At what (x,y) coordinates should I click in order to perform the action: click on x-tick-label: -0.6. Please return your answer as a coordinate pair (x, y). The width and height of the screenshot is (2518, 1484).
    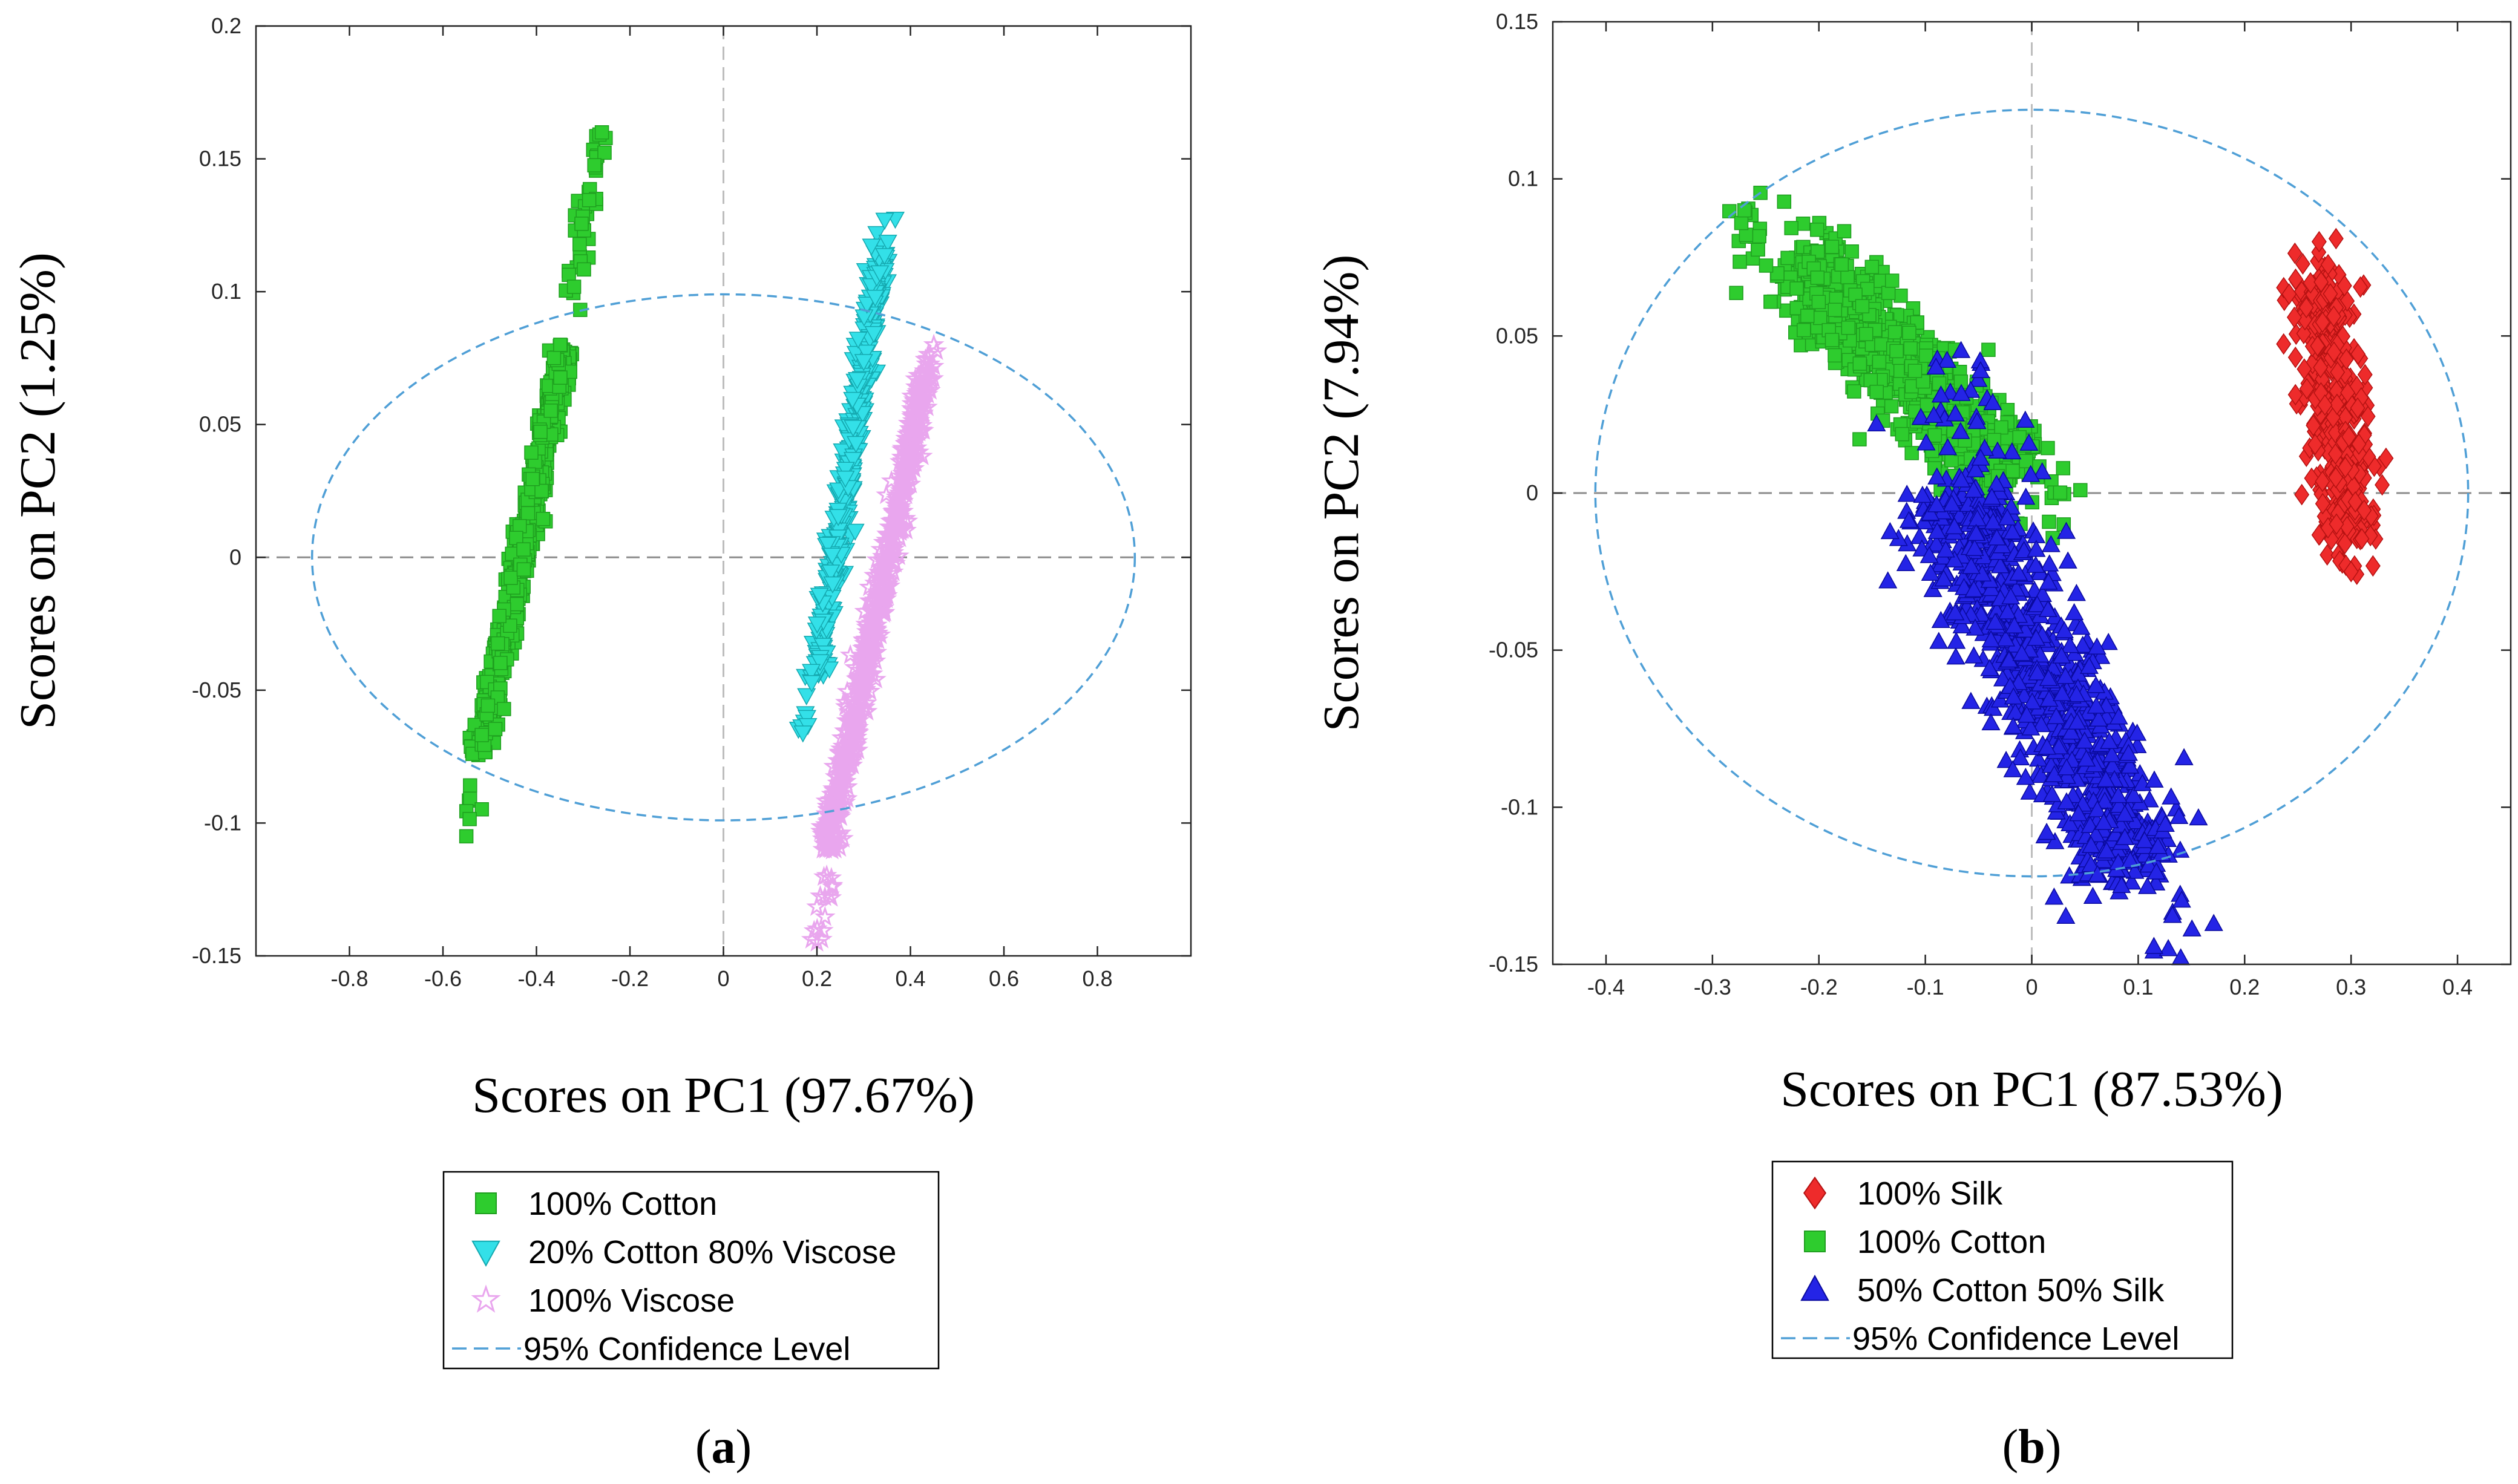
    Looking at the image, I should click on (443, 978).